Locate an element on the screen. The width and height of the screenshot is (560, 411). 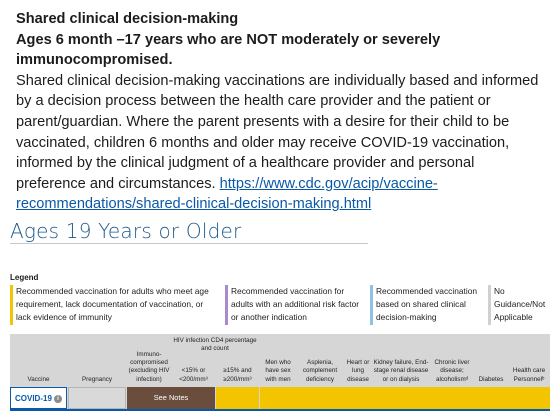
col-header-msm: Men who have sex with men is located at coordinates (278, 371).